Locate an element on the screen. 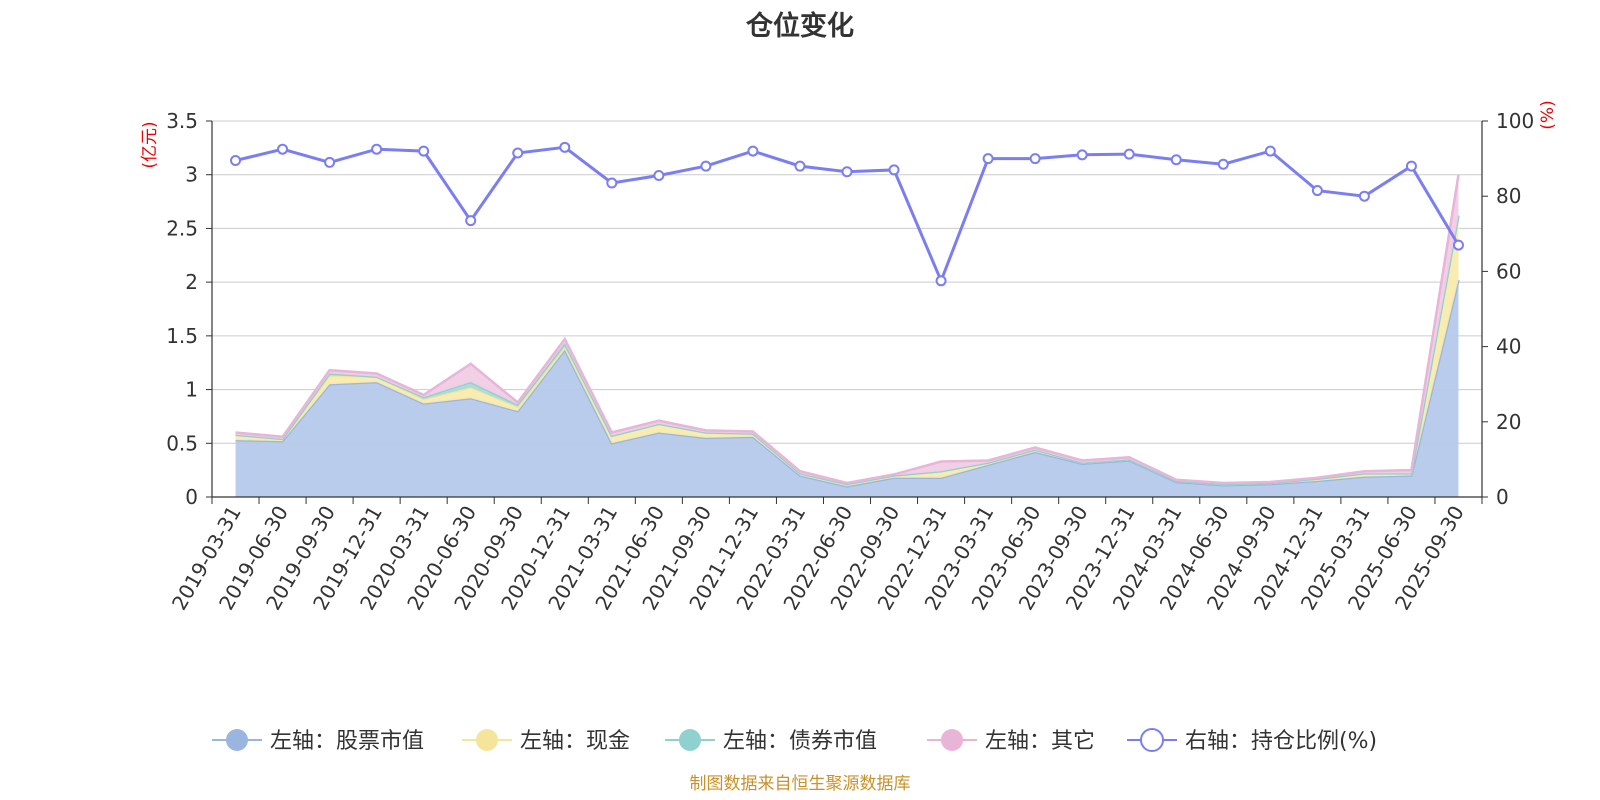  left-tick-label: 3 is located at coordinates (191, 175).